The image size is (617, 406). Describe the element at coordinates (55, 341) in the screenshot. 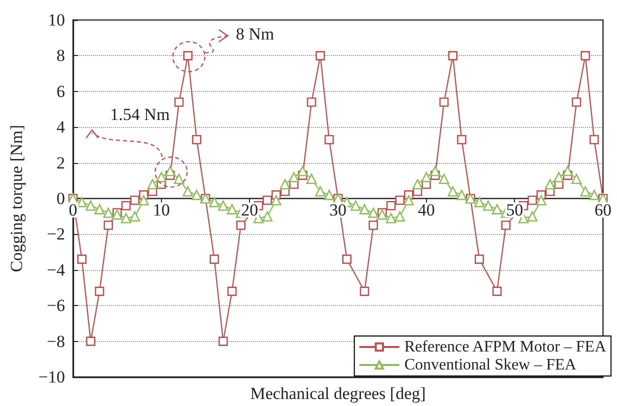

I see `y-tick-label: −8` at that location.